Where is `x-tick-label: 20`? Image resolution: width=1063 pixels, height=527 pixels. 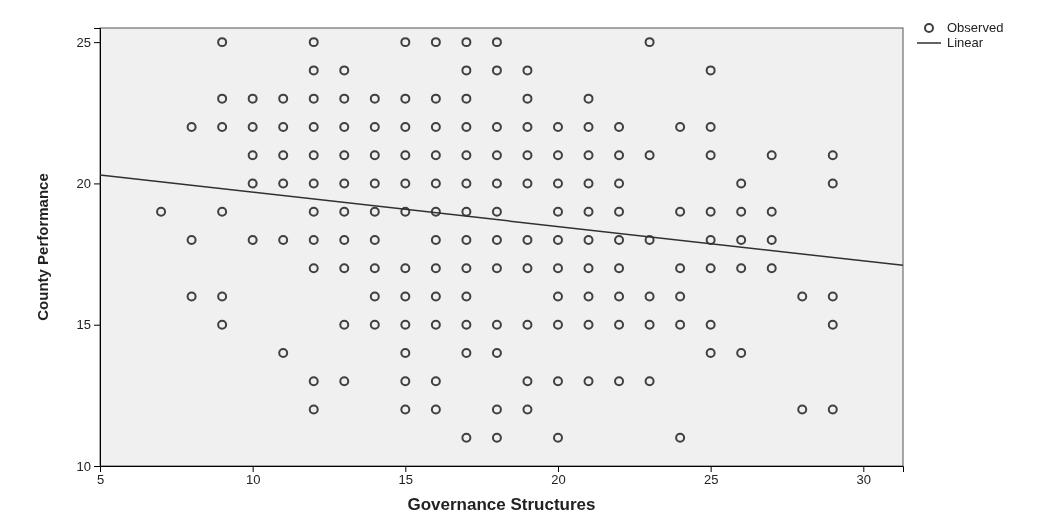 x-tick-label: 20 is located at coordinates (558, 480).